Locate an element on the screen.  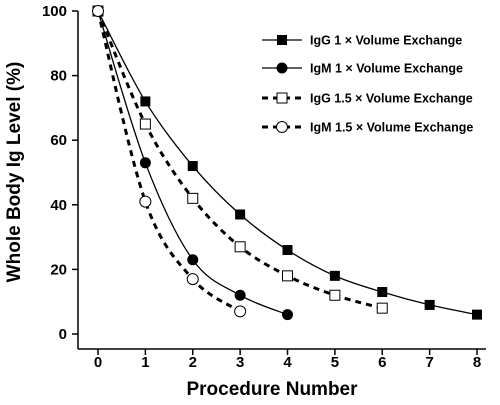
legend-label-2: IgM 1 × Volume Exchange is located at coordinates (386, 69).